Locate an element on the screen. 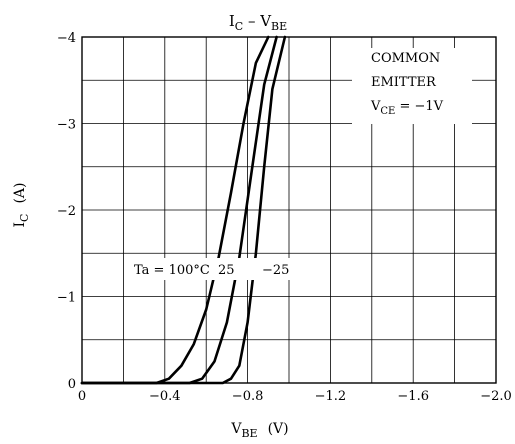  annotation-line-2: EMITTER is located at coordinates (404, 82).